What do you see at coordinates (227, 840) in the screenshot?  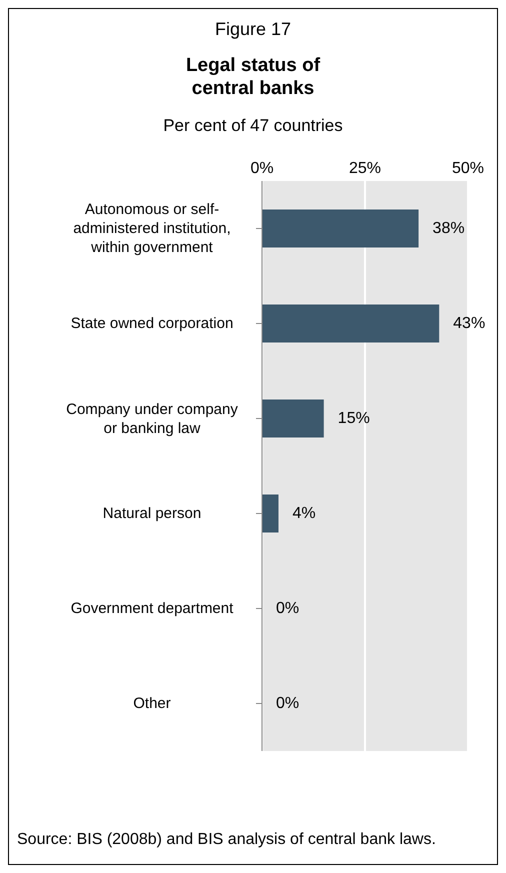 I see `source-note: Source: BIS (2008b) and BIS analysis of central bank laws.` at bounding box center [227, 840].